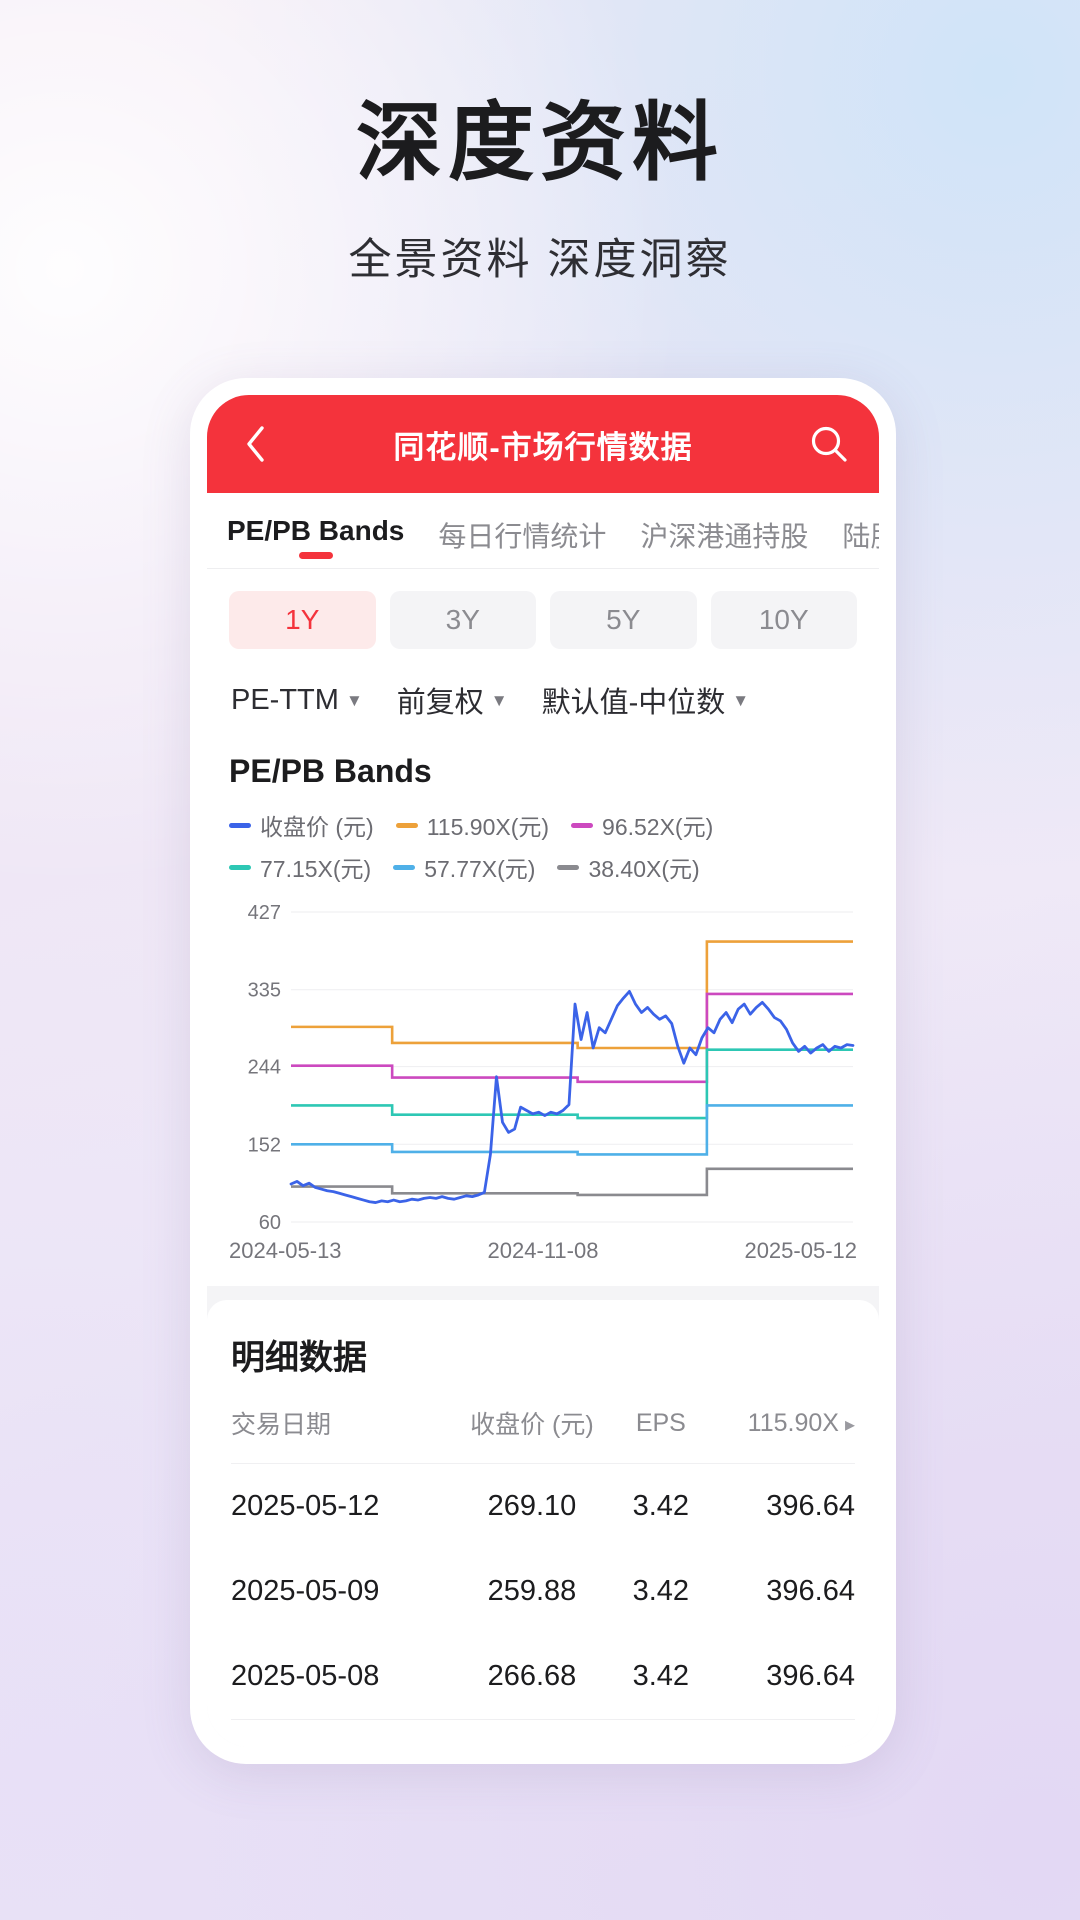 The height and width of the screenshot is (1920, 1080). I want to click on col-close-price: 收盘价 (元), so click(532, 1434).